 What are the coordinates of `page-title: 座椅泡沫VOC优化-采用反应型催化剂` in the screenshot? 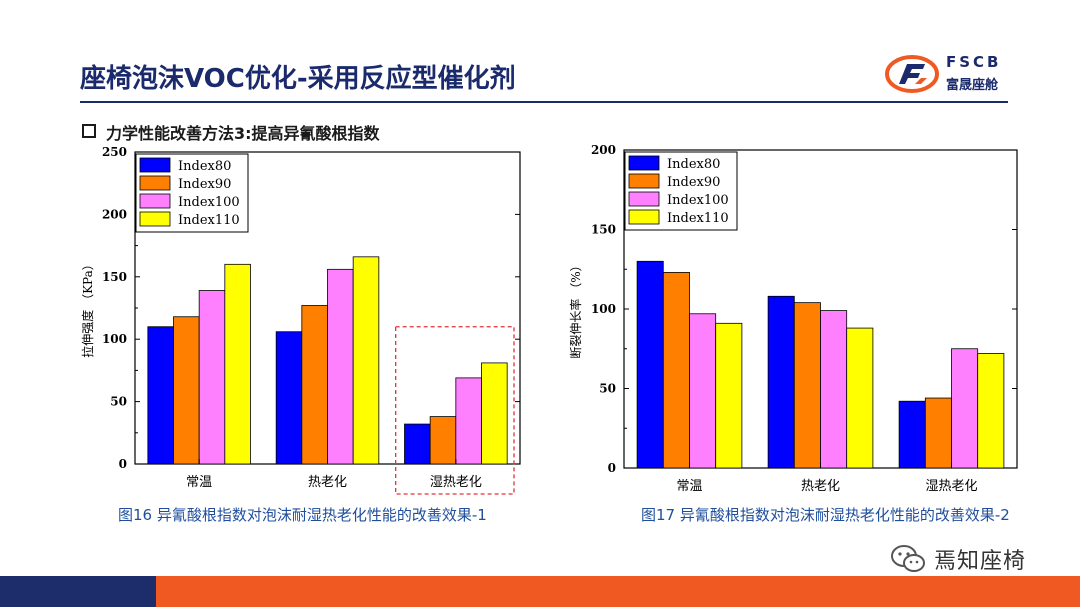 It's located at (298, 79).